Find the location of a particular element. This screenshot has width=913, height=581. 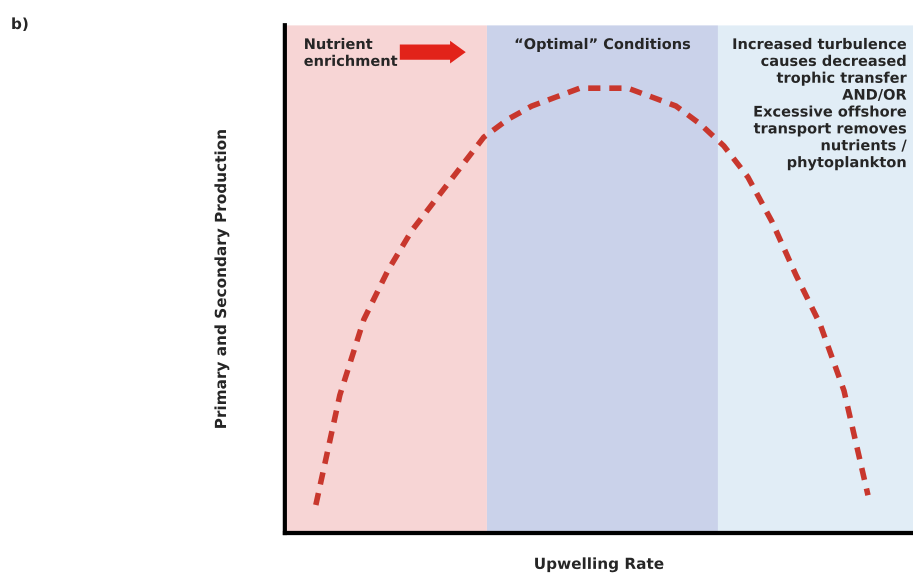

text: b) is located at coordinates (20, 24).